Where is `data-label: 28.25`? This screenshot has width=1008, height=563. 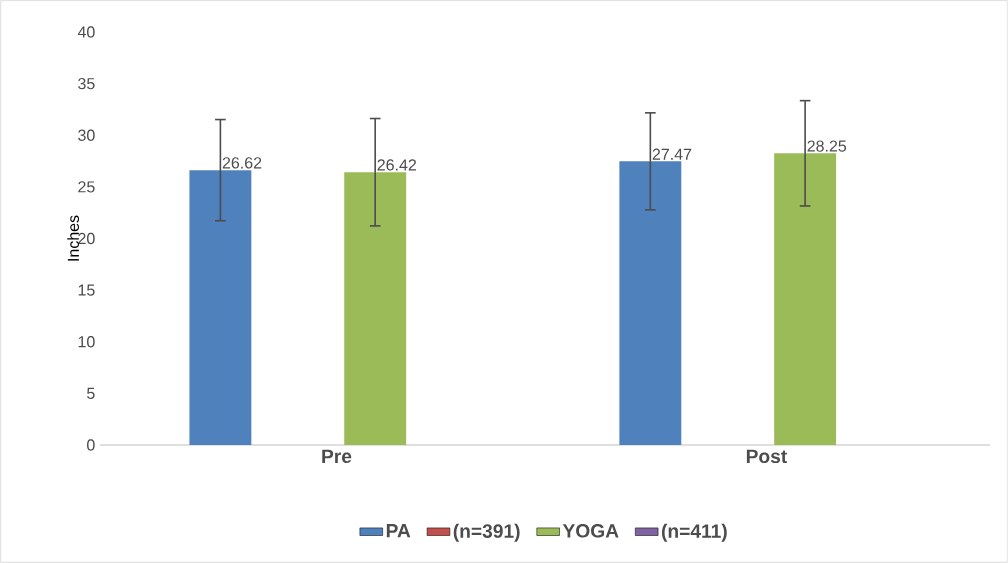 data-label: 28.25 is located at coordinates (827, 146).